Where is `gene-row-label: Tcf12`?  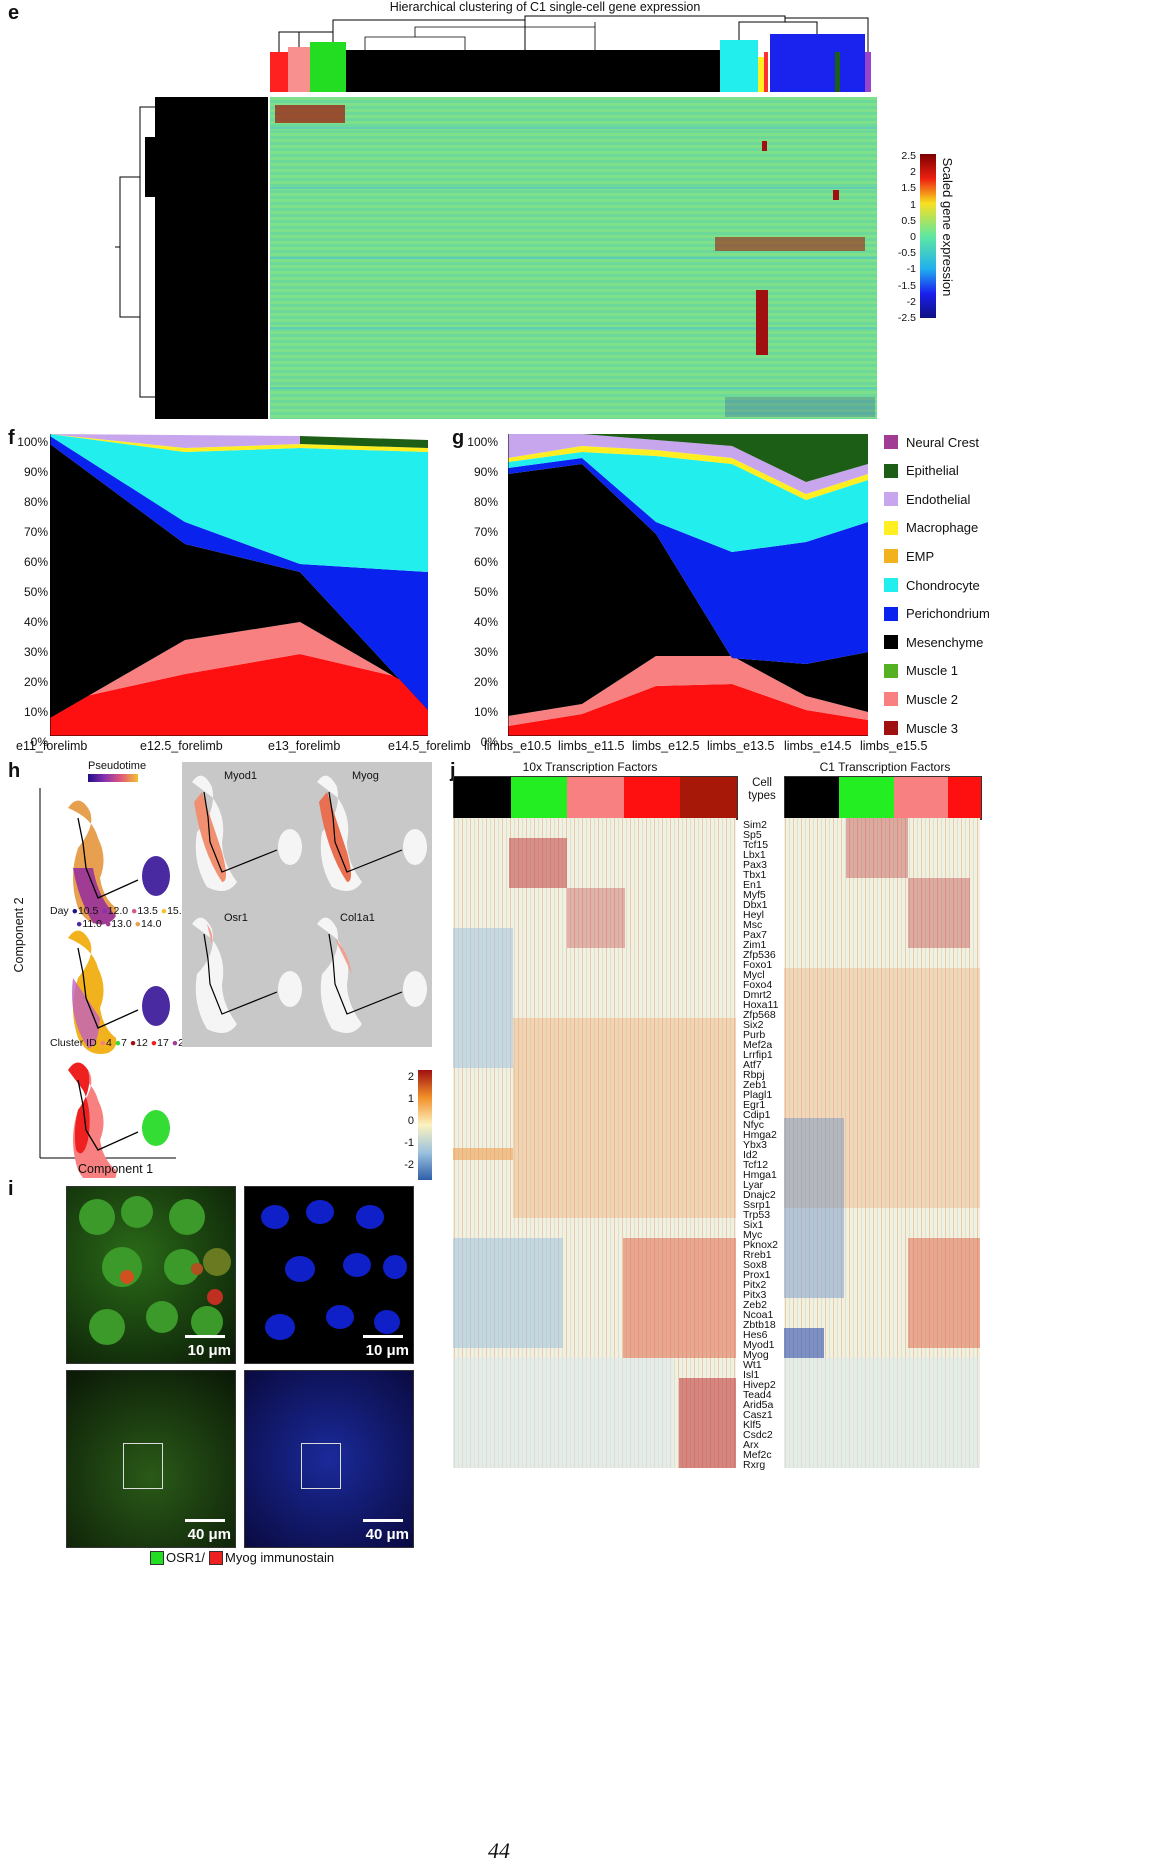 gene-row-label: Tcf12 is located at coordinates (756, 1165).